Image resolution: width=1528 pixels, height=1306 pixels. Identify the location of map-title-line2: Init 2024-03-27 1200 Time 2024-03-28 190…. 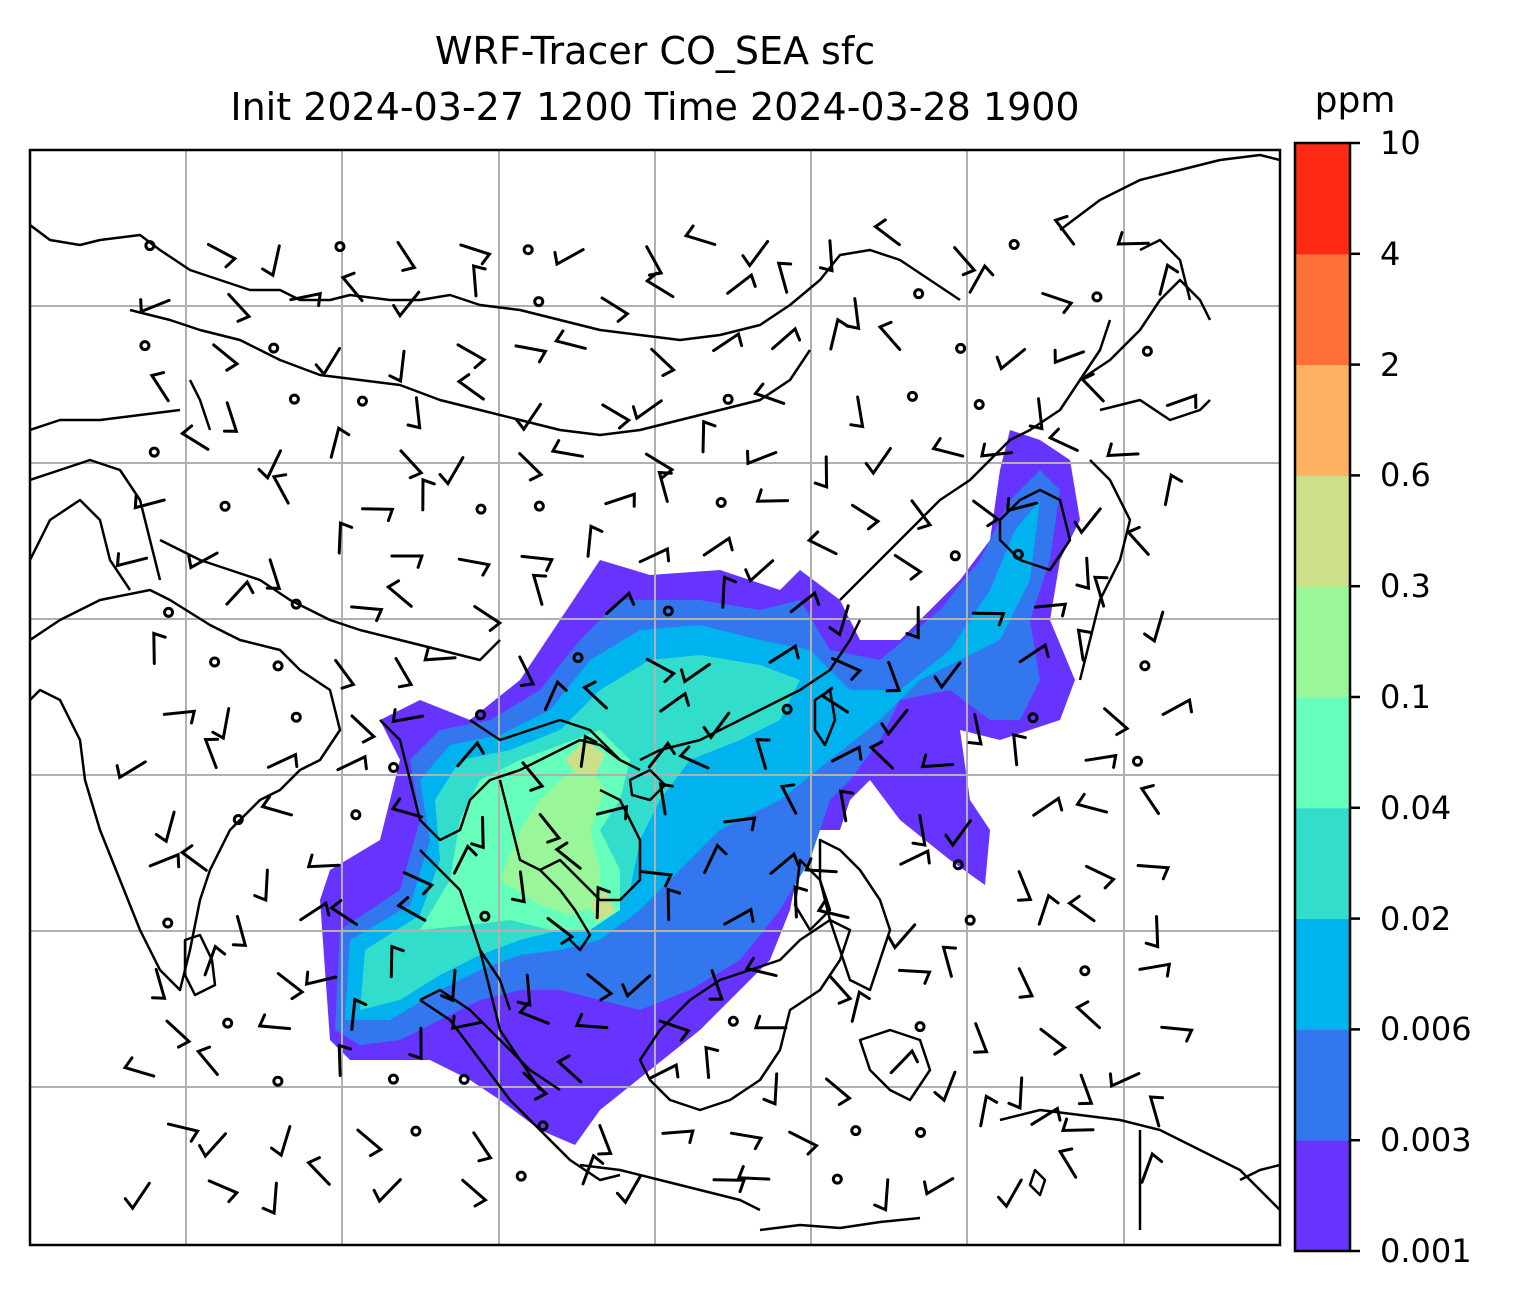
(655, 107).